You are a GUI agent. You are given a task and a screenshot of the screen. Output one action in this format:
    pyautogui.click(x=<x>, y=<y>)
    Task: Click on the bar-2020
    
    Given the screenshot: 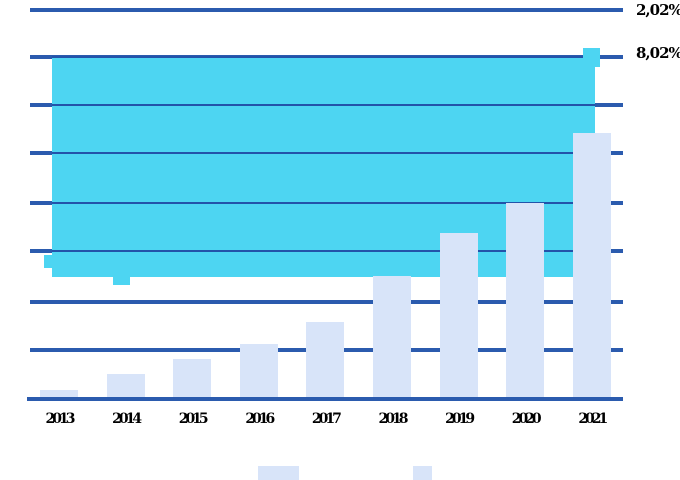 What is the action you would take?
    pyautogui.click(x=525, y=301)
    